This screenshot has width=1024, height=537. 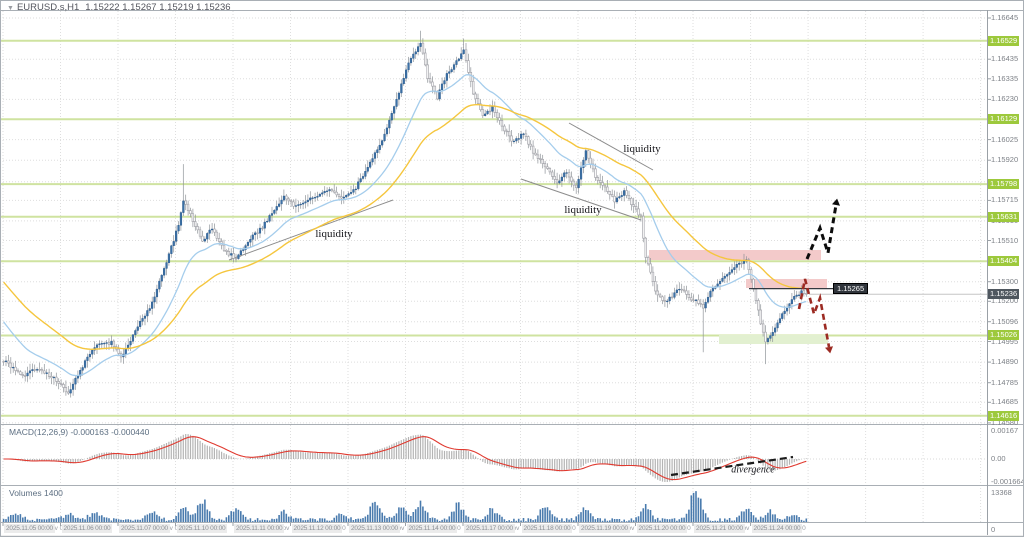 I want to click on indicator-tick-label: 0.00, so click(x=998, y=458).